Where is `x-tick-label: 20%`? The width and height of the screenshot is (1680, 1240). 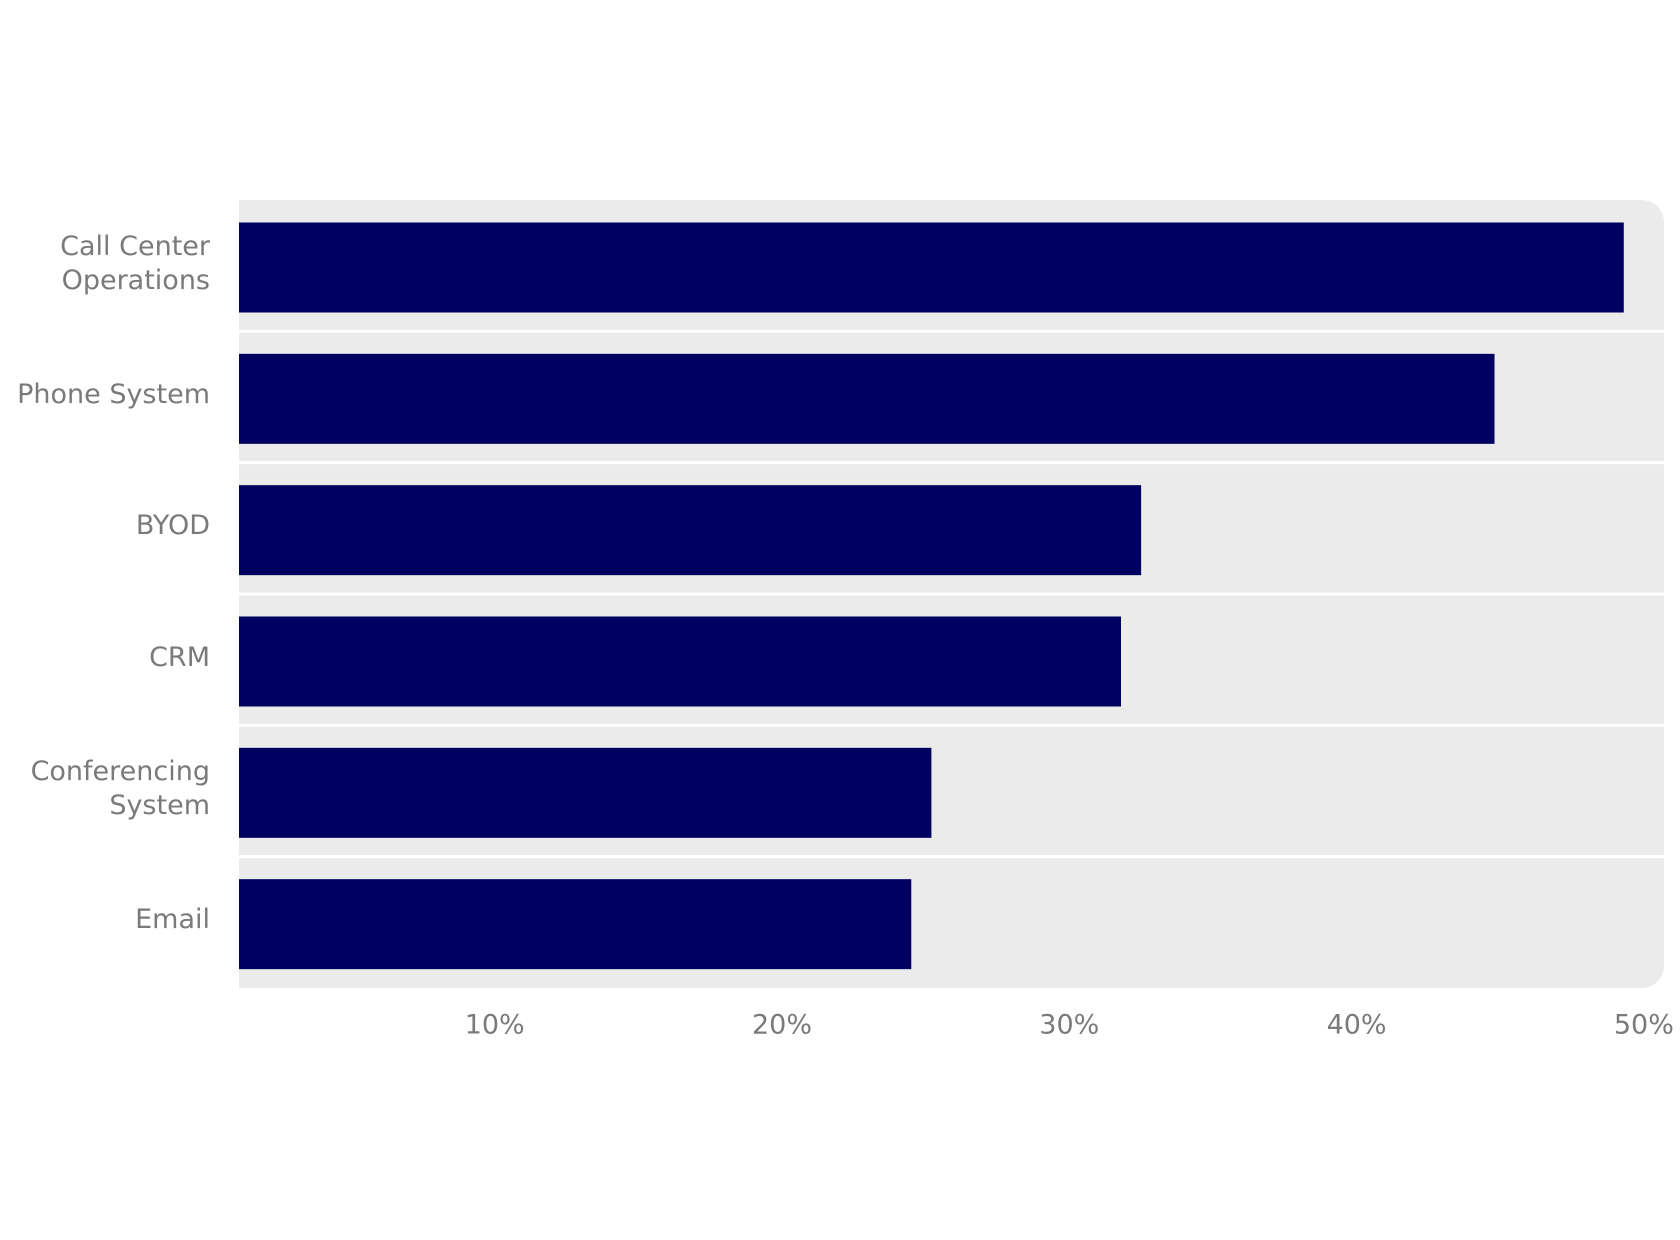 x-tick-label: 20% is located at coordinates (782, 1025).